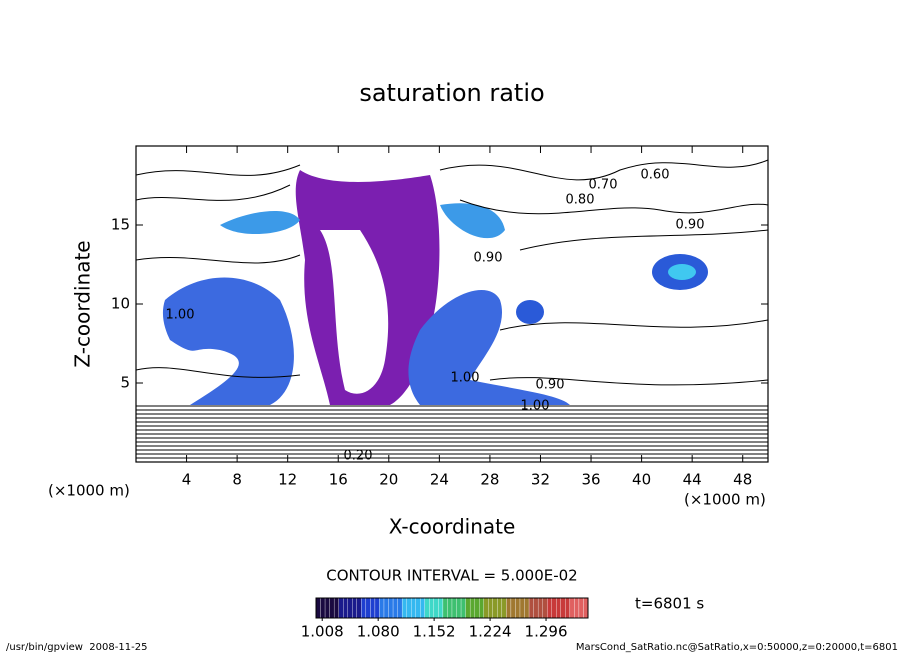 The height and width of the screenshot is (658, 904). I want to click on x-tick-label: 28, so click(489, 480).